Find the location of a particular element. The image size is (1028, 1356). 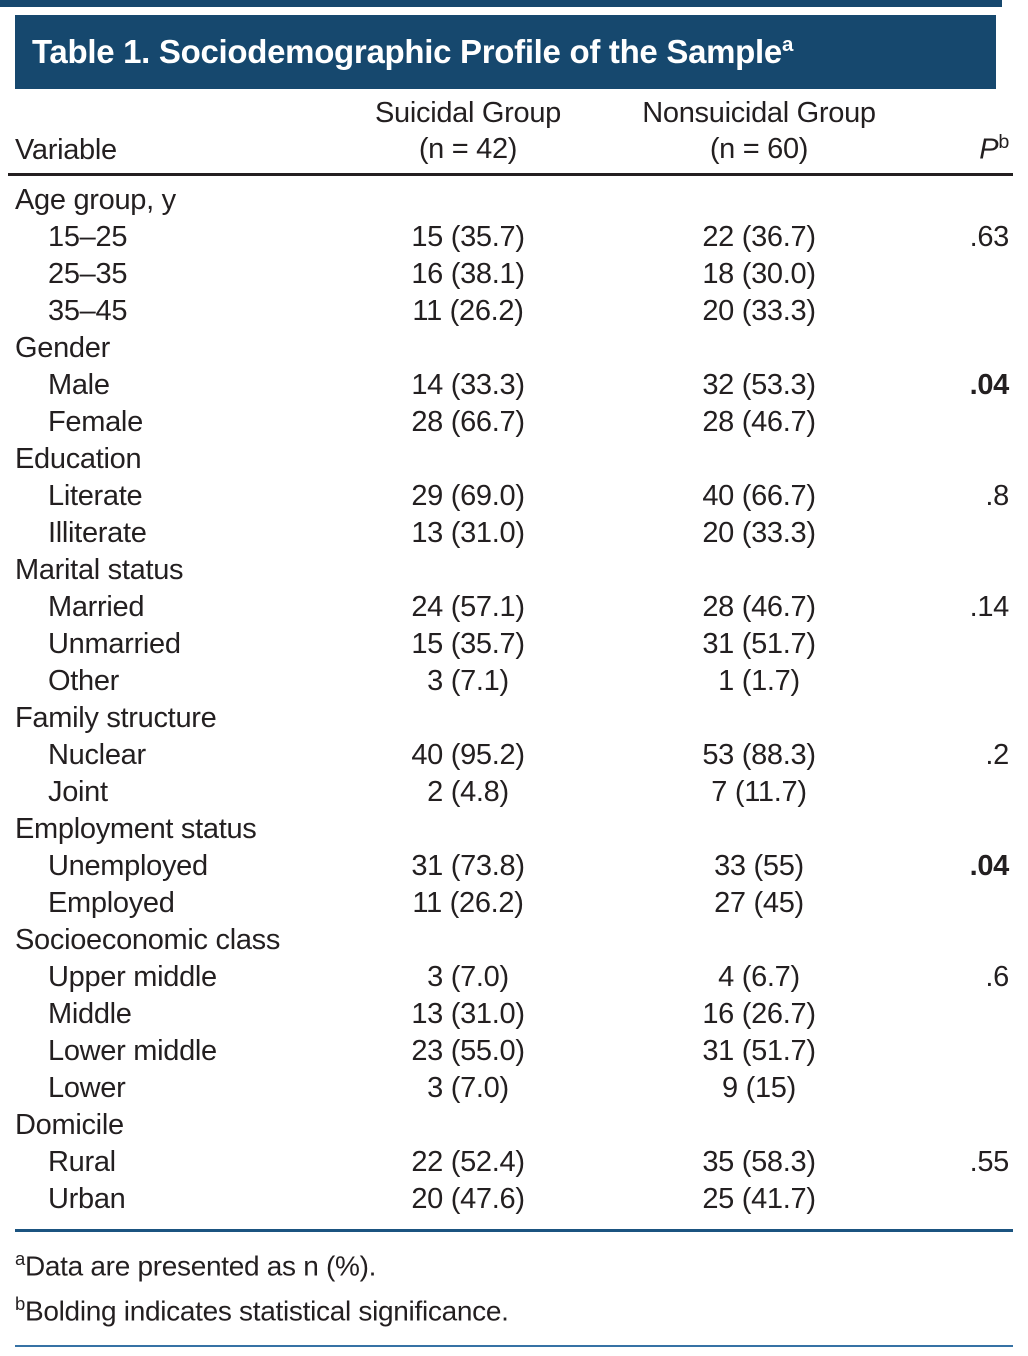

nonsuicidal-group-value: 33 (55) is located at coordinates (759, 866).